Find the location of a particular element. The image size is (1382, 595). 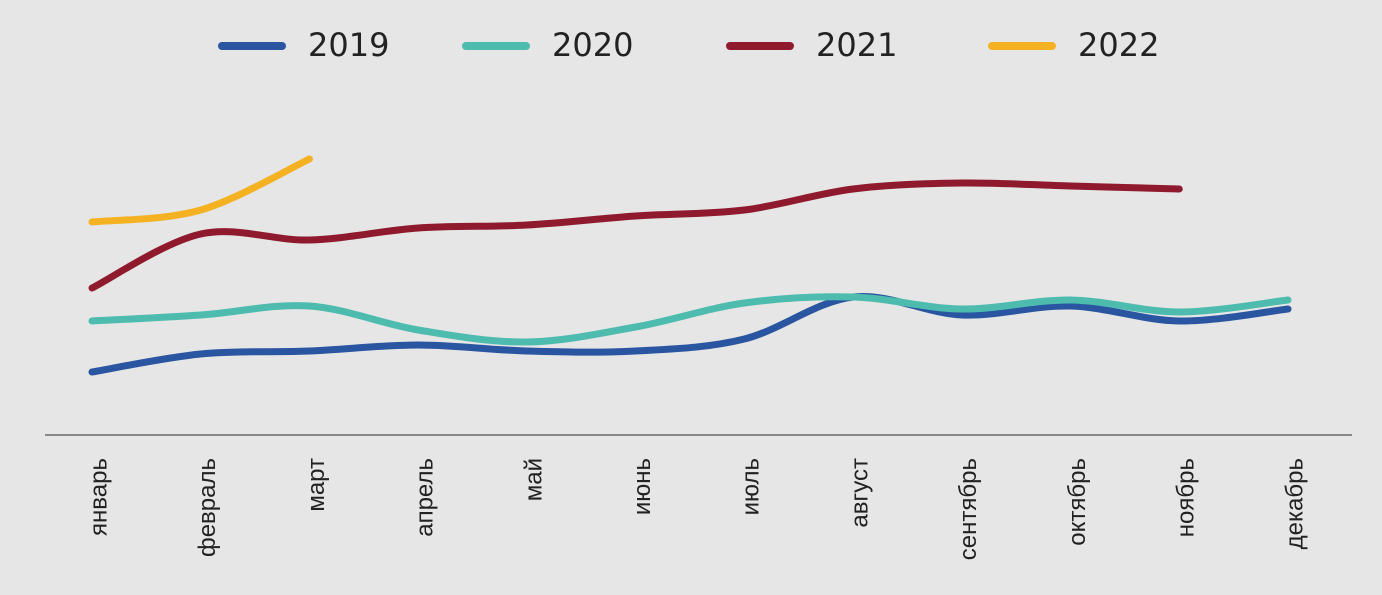

legend-label: 2020 is located at coordinates (592, 45).